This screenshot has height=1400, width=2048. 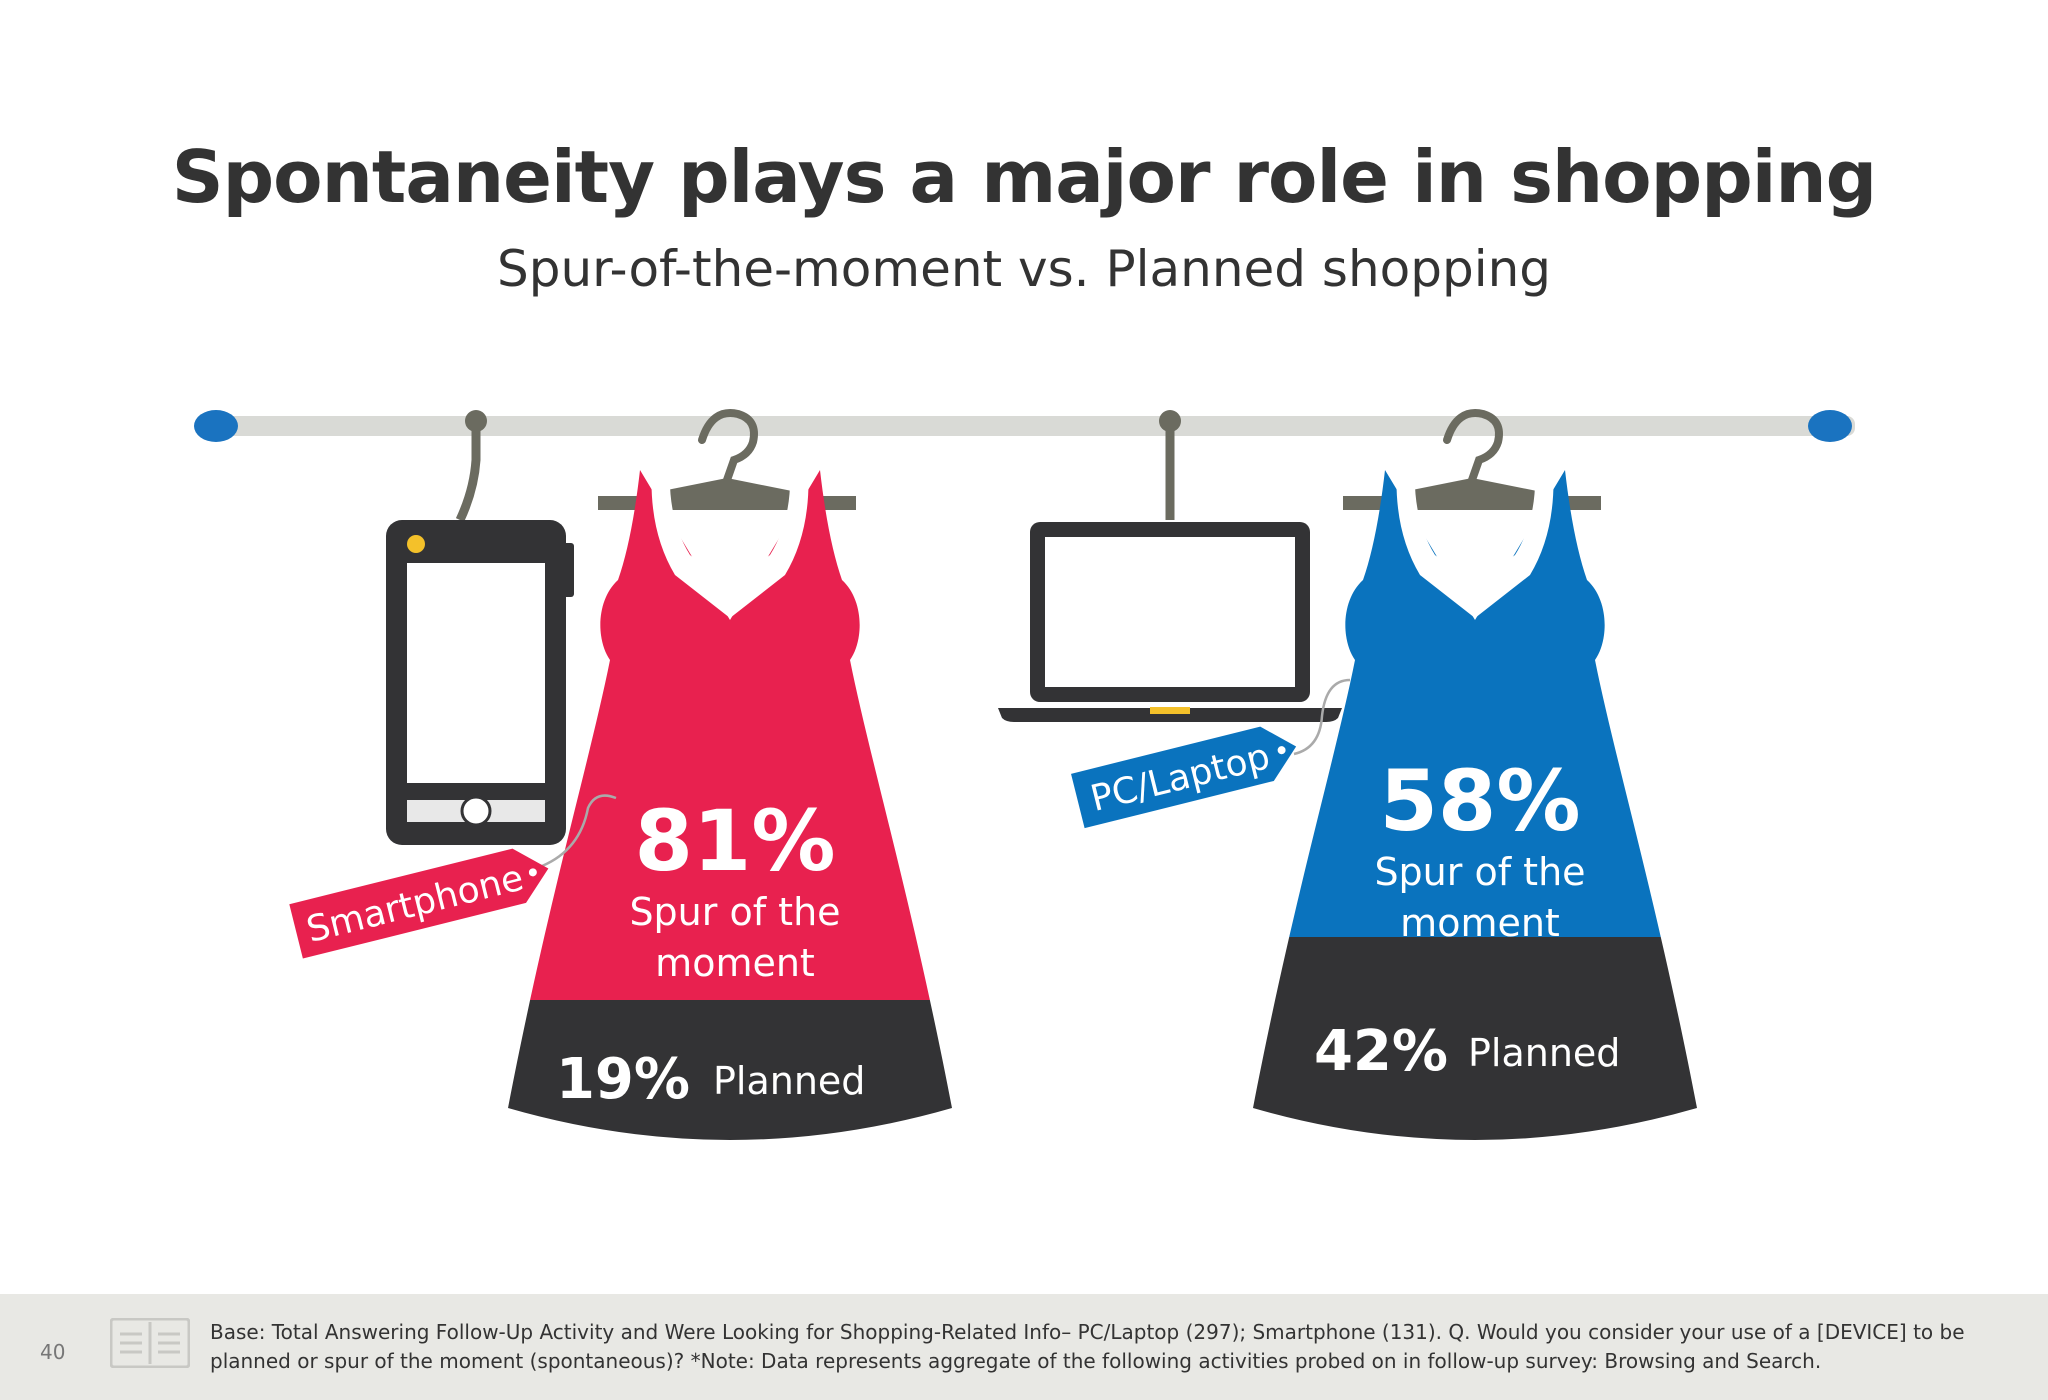 What do you see at coordinates (1544, 1053) in the screenshot?
I see `laptop-planned-label: Planned` at bounding box center [1544, 1053].